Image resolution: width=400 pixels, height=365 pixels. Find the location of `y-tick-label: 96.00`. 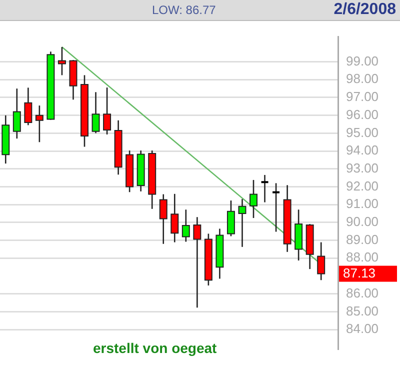

y-tick-label: 96.00 is located at coordinates (362, 114).